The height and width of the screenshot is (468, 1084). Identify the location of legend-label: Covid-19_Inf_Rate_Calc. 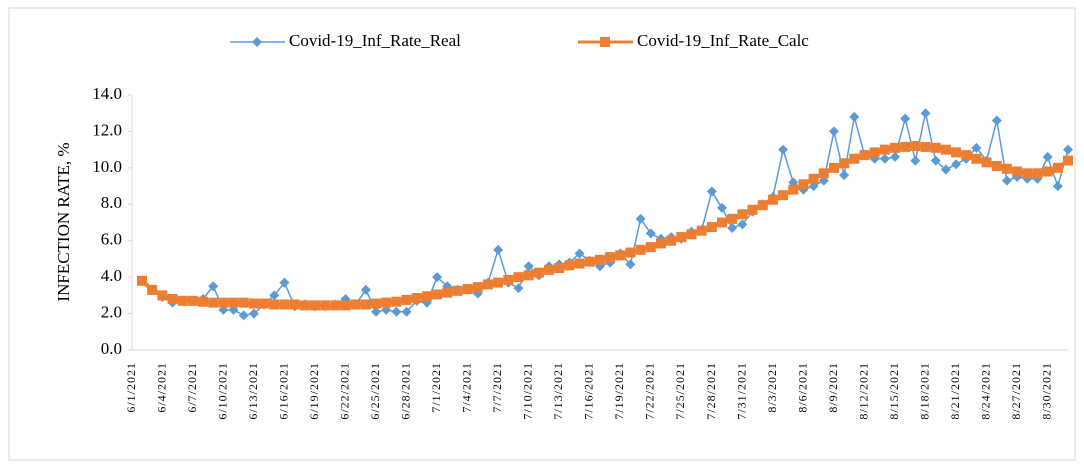
(723, 40).